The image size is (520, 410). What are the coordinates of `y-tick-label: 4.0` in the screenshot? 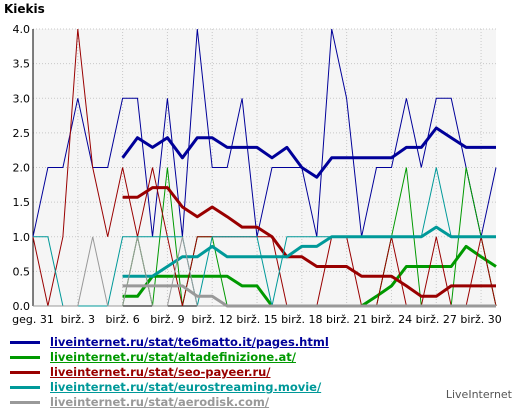 It's located at (22, 29).